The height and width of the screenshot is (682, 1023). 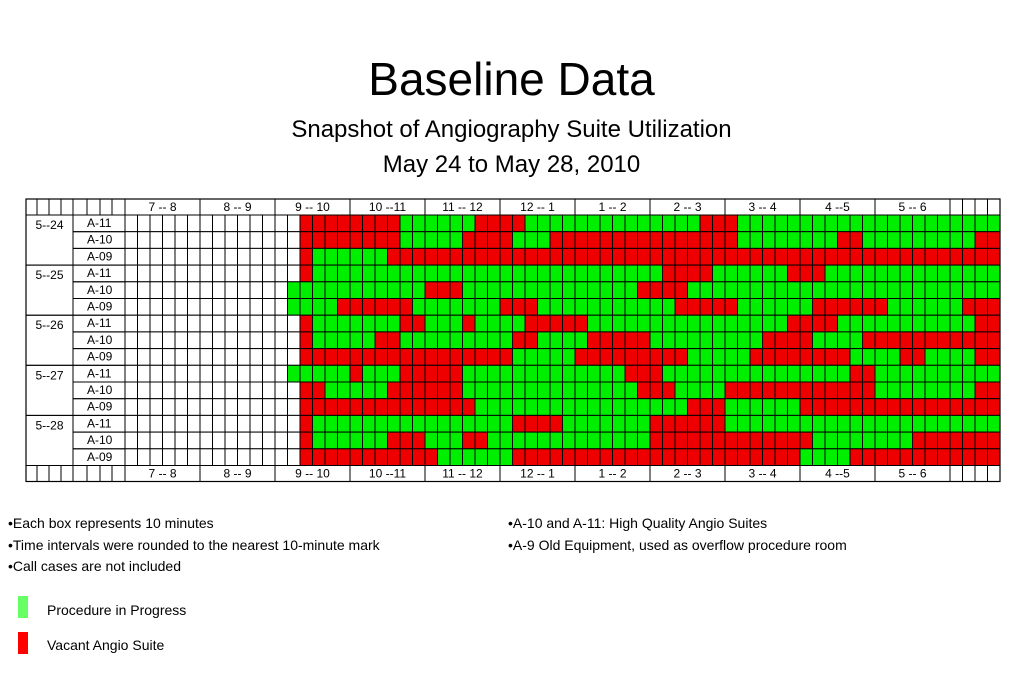 What do you see at coordinates (511, 164) in the screenshot?
I see `date-range: May 24 to May 28, 2010` at bounding box center [511, 164].